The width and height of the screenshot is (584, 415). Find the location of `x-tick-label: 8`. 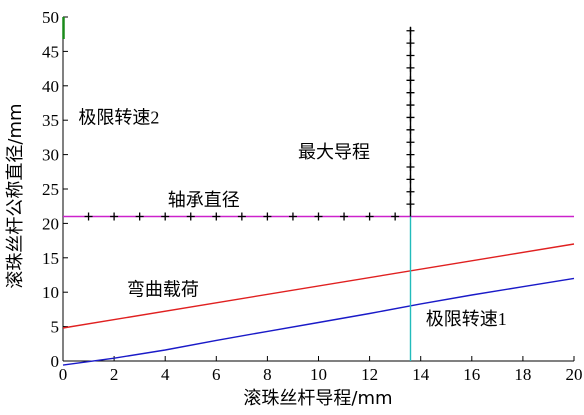

x-tick-label: 8 is located at coordinates (267, 374).